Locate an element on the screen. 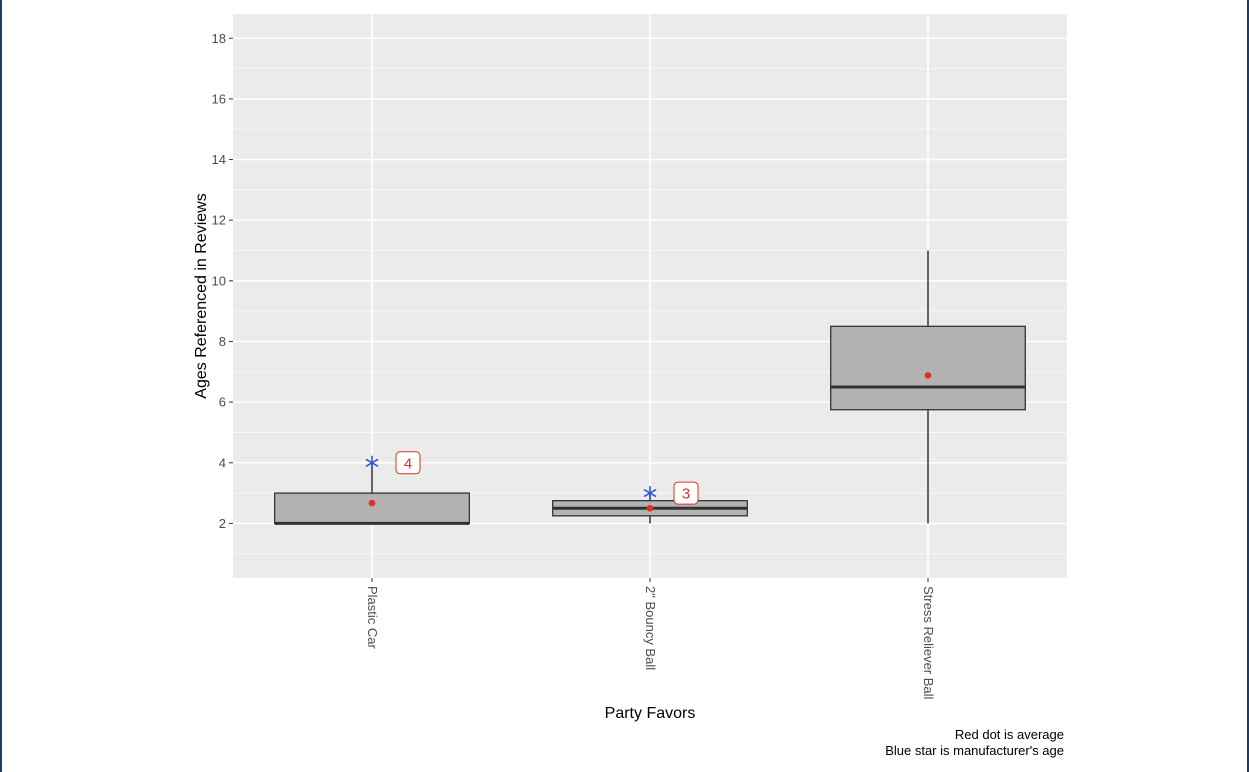 The width and height of the screenshot is (1249, 772). y-tick-label: 16 is located at coordinates (219, 98).